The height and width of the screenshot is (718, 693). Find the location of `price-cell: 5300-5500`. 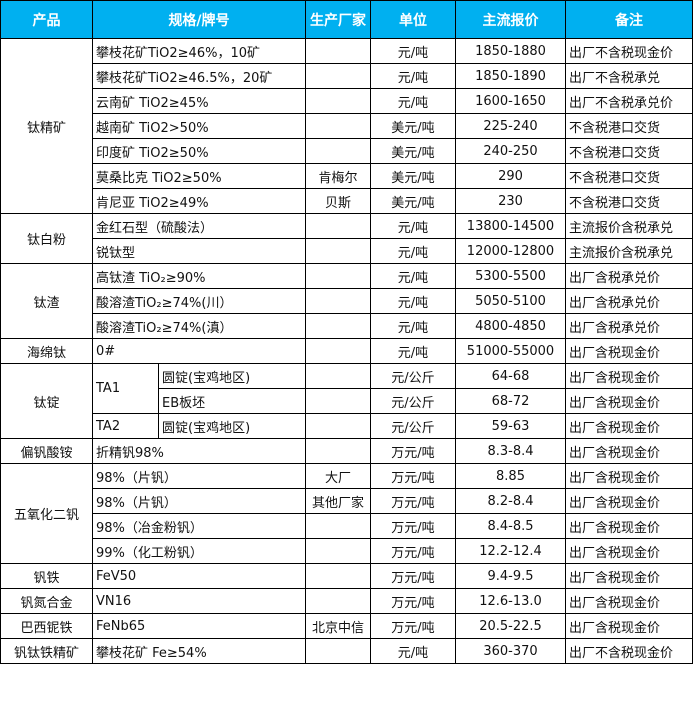

price-cell: 5300-5500 is located at coordinates (510, 276).